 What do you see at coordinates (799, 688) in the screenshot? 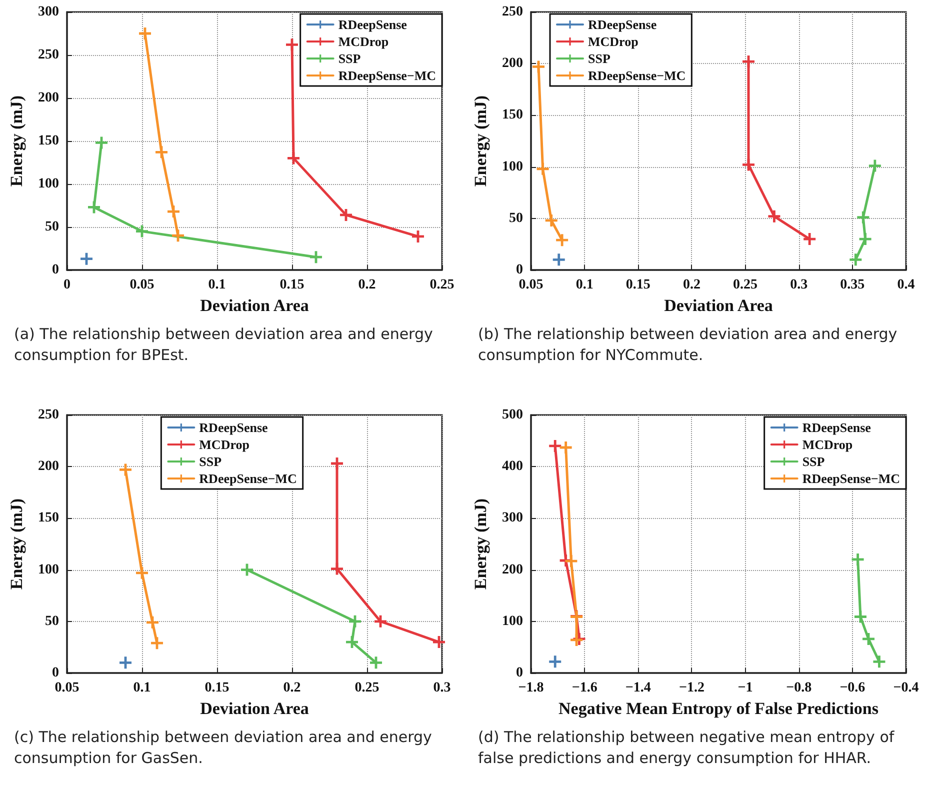
I see `x-tick-label: −0.8` at bounding box center [799, 688].